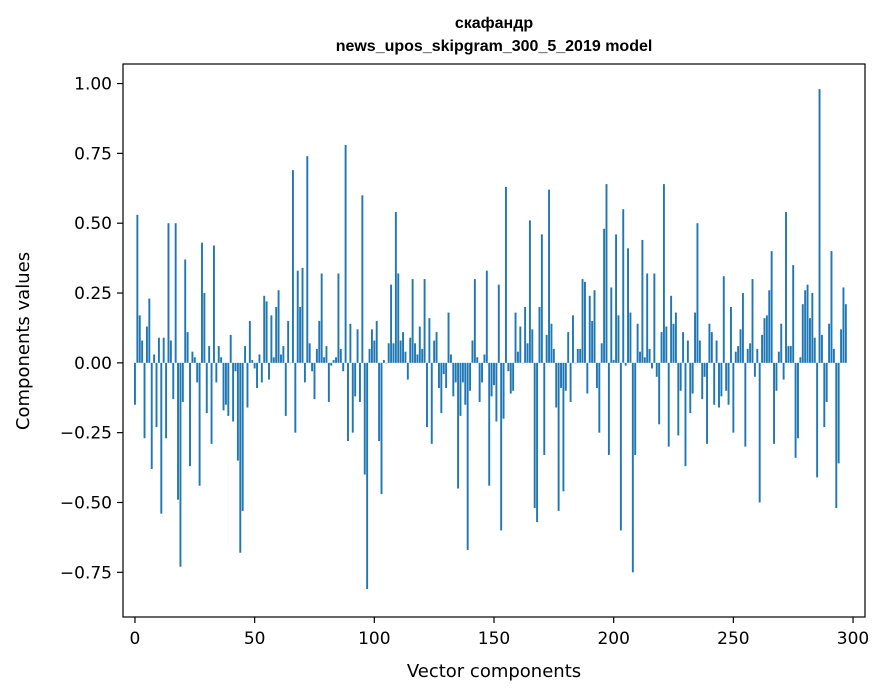 The width and height of the screenshot is (880, 696). Describe the element at coordinates (91, 329) in the screenshot. I see `y-axis-ticks: −0.75 −0.50 −0.25 0.00 0.25 0.50 0.75 1.00` at that location.